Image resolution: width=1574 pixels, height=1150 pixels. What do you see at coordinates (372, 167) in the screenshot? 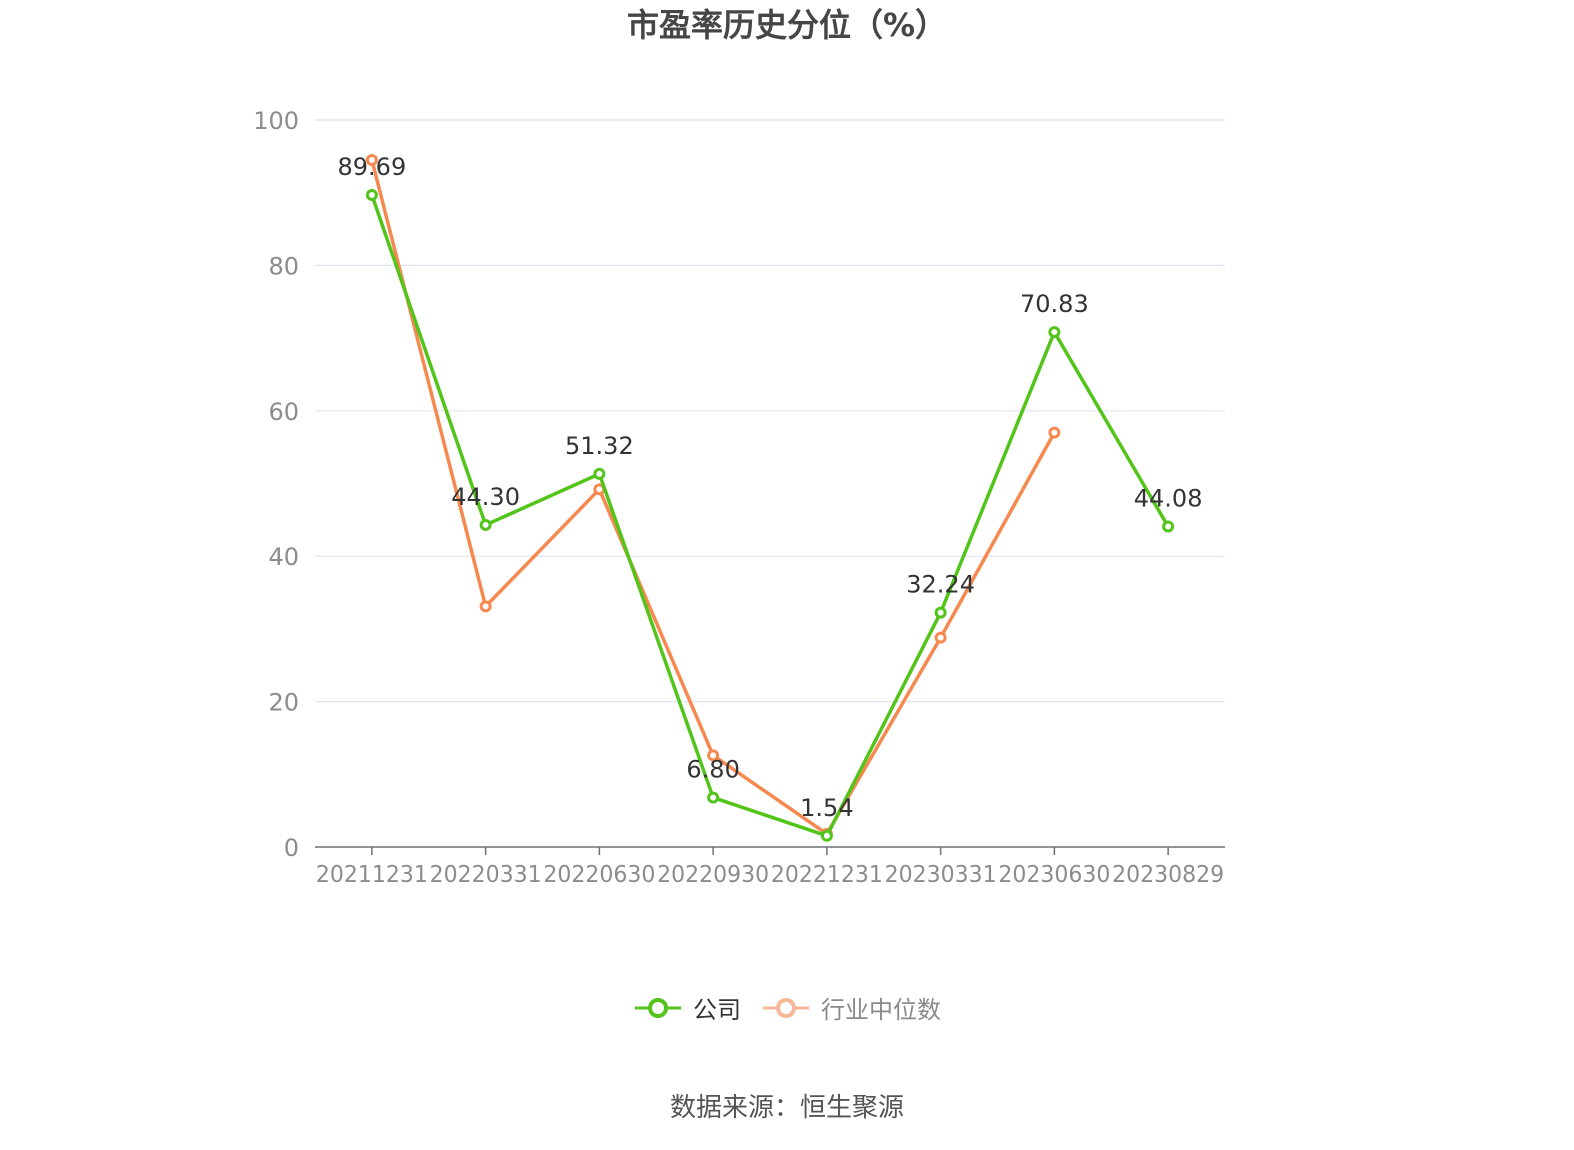
I see `data-label: 89.69` at bounding box center [372, 167].